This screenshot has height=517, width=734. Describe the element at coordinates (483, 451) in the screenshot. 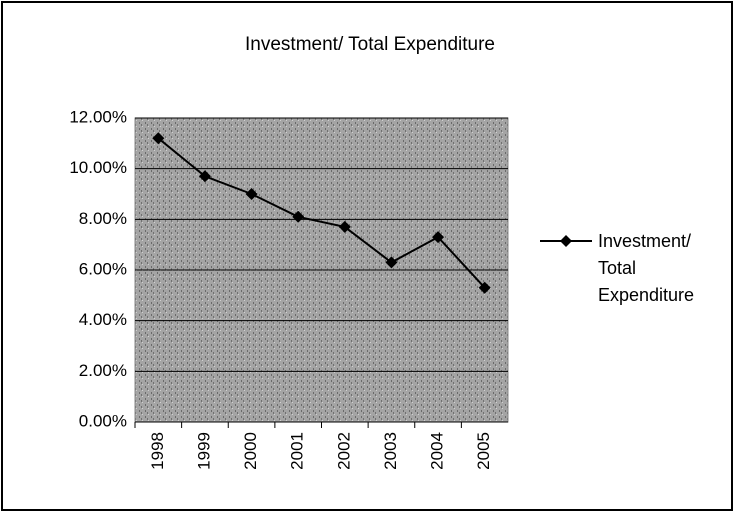

I see `x-tick-label: 2005` at that location.